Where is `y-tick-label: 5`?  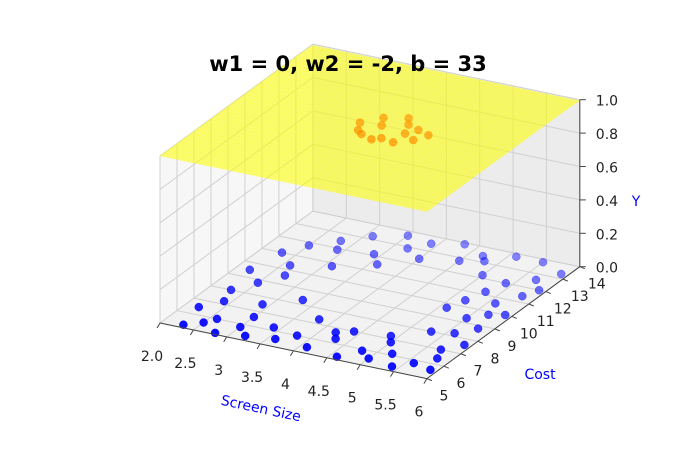 y-tick-label: 5 is located at coordinates (443, 397).